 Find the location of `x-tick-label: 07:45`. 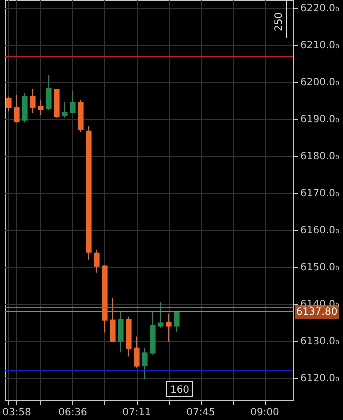

x-tick-label: 07:45 is located at coordinates (201, 413).